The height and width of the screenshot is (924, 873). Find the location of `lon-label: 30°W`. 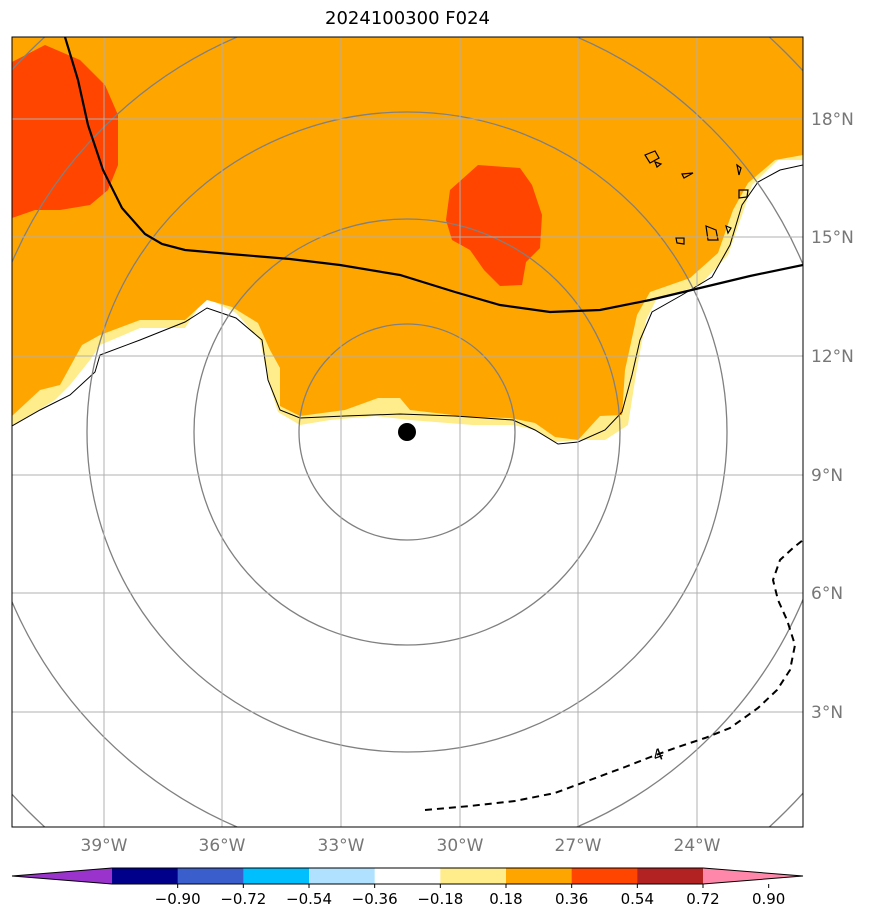

lon-label: 30°W is located at coordinates (460, 846).